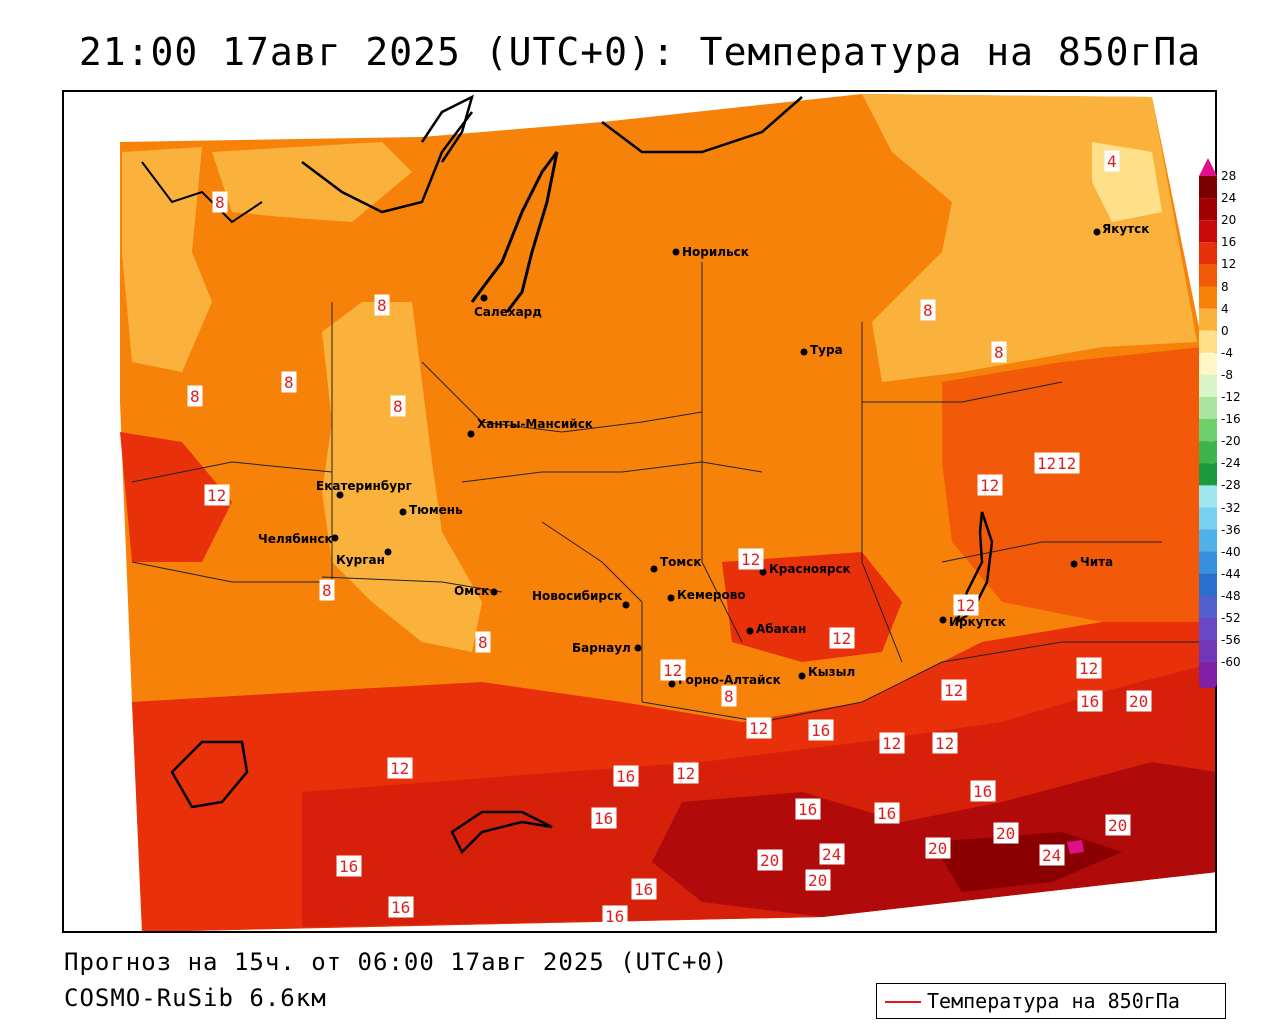 This screenshot has width=1280, height=1024. Describe the element at coordinates (1231, 573) in the screenshot. I see `colorbar-tick-label: -44` at that location.